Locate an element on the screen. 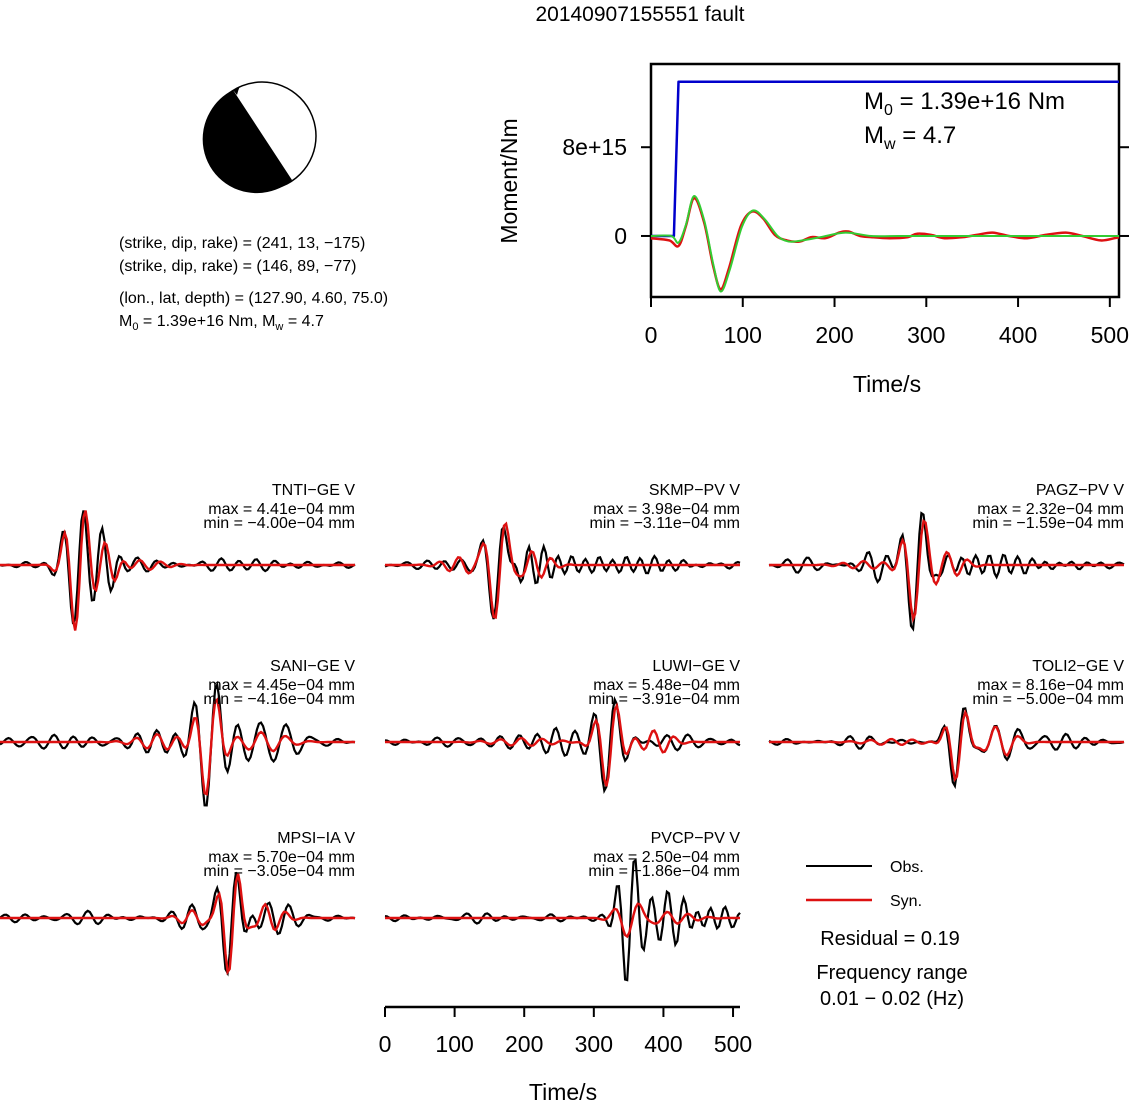  station-name: MPSI−IA V is located at coordinates (316, 838).